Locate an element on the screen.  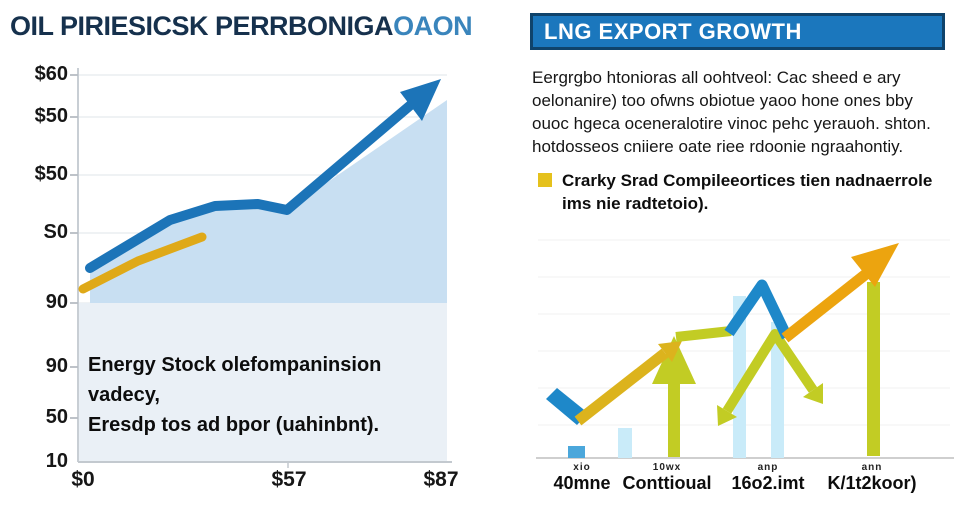
left-panel-title-light: OAON is located at coordinates (433, 26).